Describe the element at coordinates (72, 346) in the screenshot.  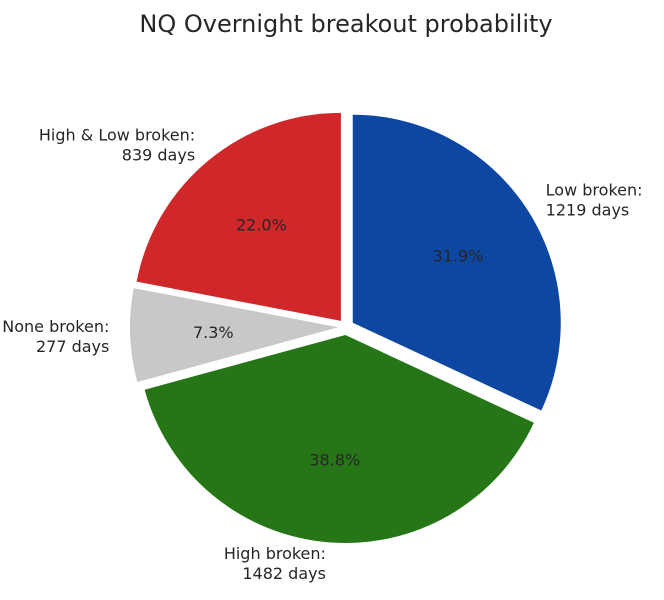
I see `slice-label-line: 277 days` at that location.